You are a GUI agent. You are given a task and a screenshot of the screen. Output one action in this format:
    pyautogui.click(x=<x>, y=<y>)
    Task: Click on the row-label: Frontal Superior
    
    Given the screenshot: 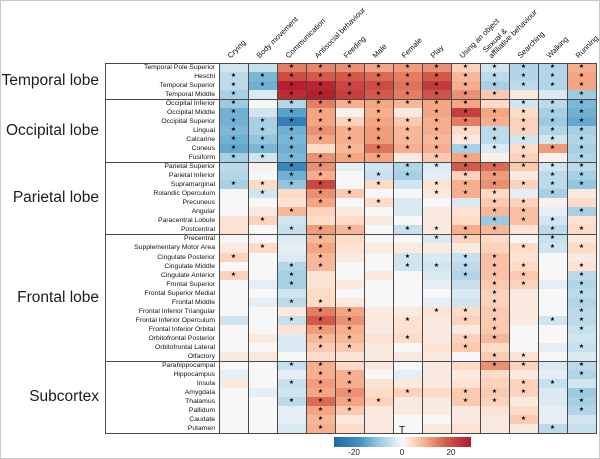 What is the action you would take?
    pyautogui.click(x=190, y=284)
    